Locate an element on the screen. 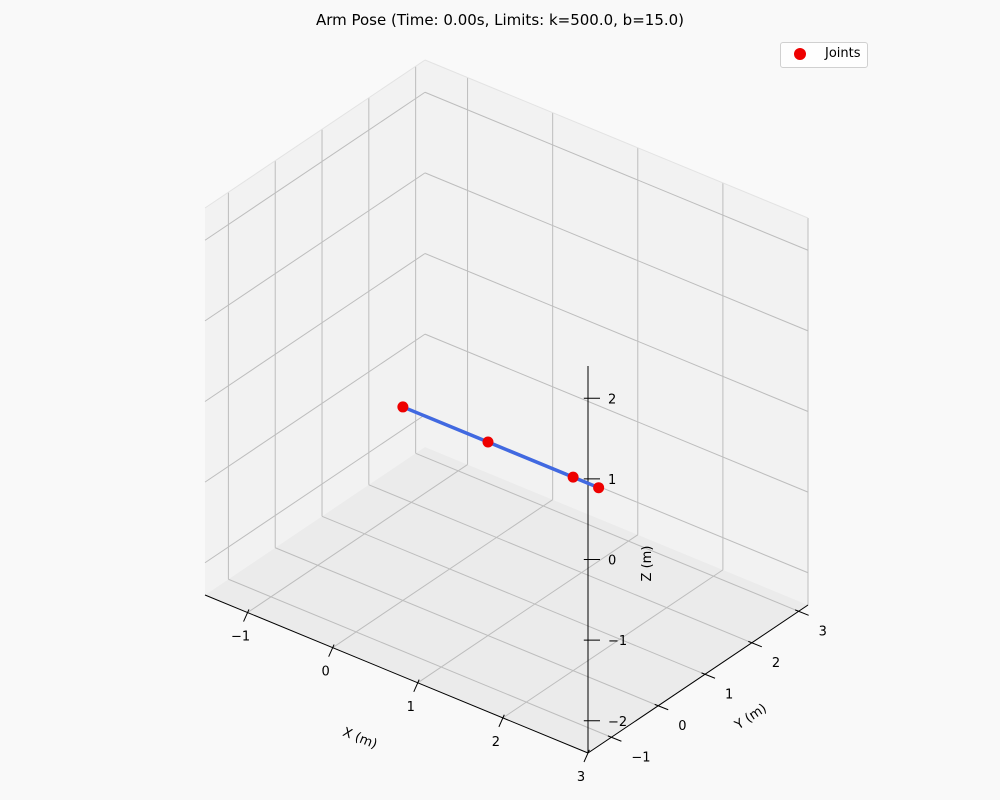  z-tick-label: −2 is located at coordinates (617, 722).